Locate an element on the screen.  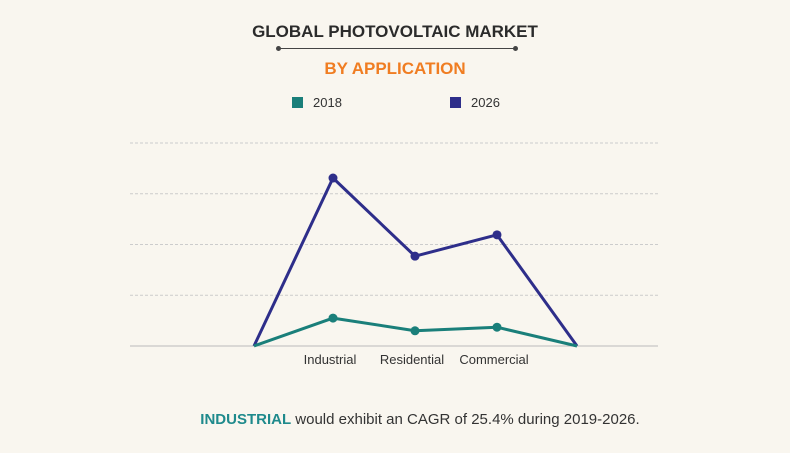
legend-item-2018: 2018 is located at coordinates (317, 102).